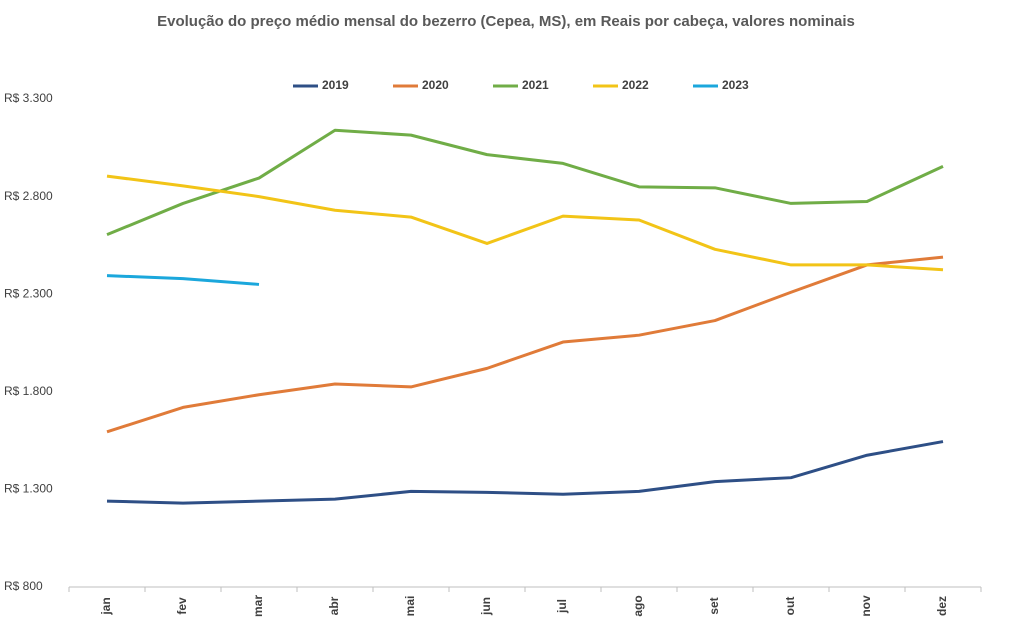 This screenshot has height=630, width=1013. Describe the element at coordinates (182, 606) in the screenshot. I see `x-tick-label: fev` at that location.